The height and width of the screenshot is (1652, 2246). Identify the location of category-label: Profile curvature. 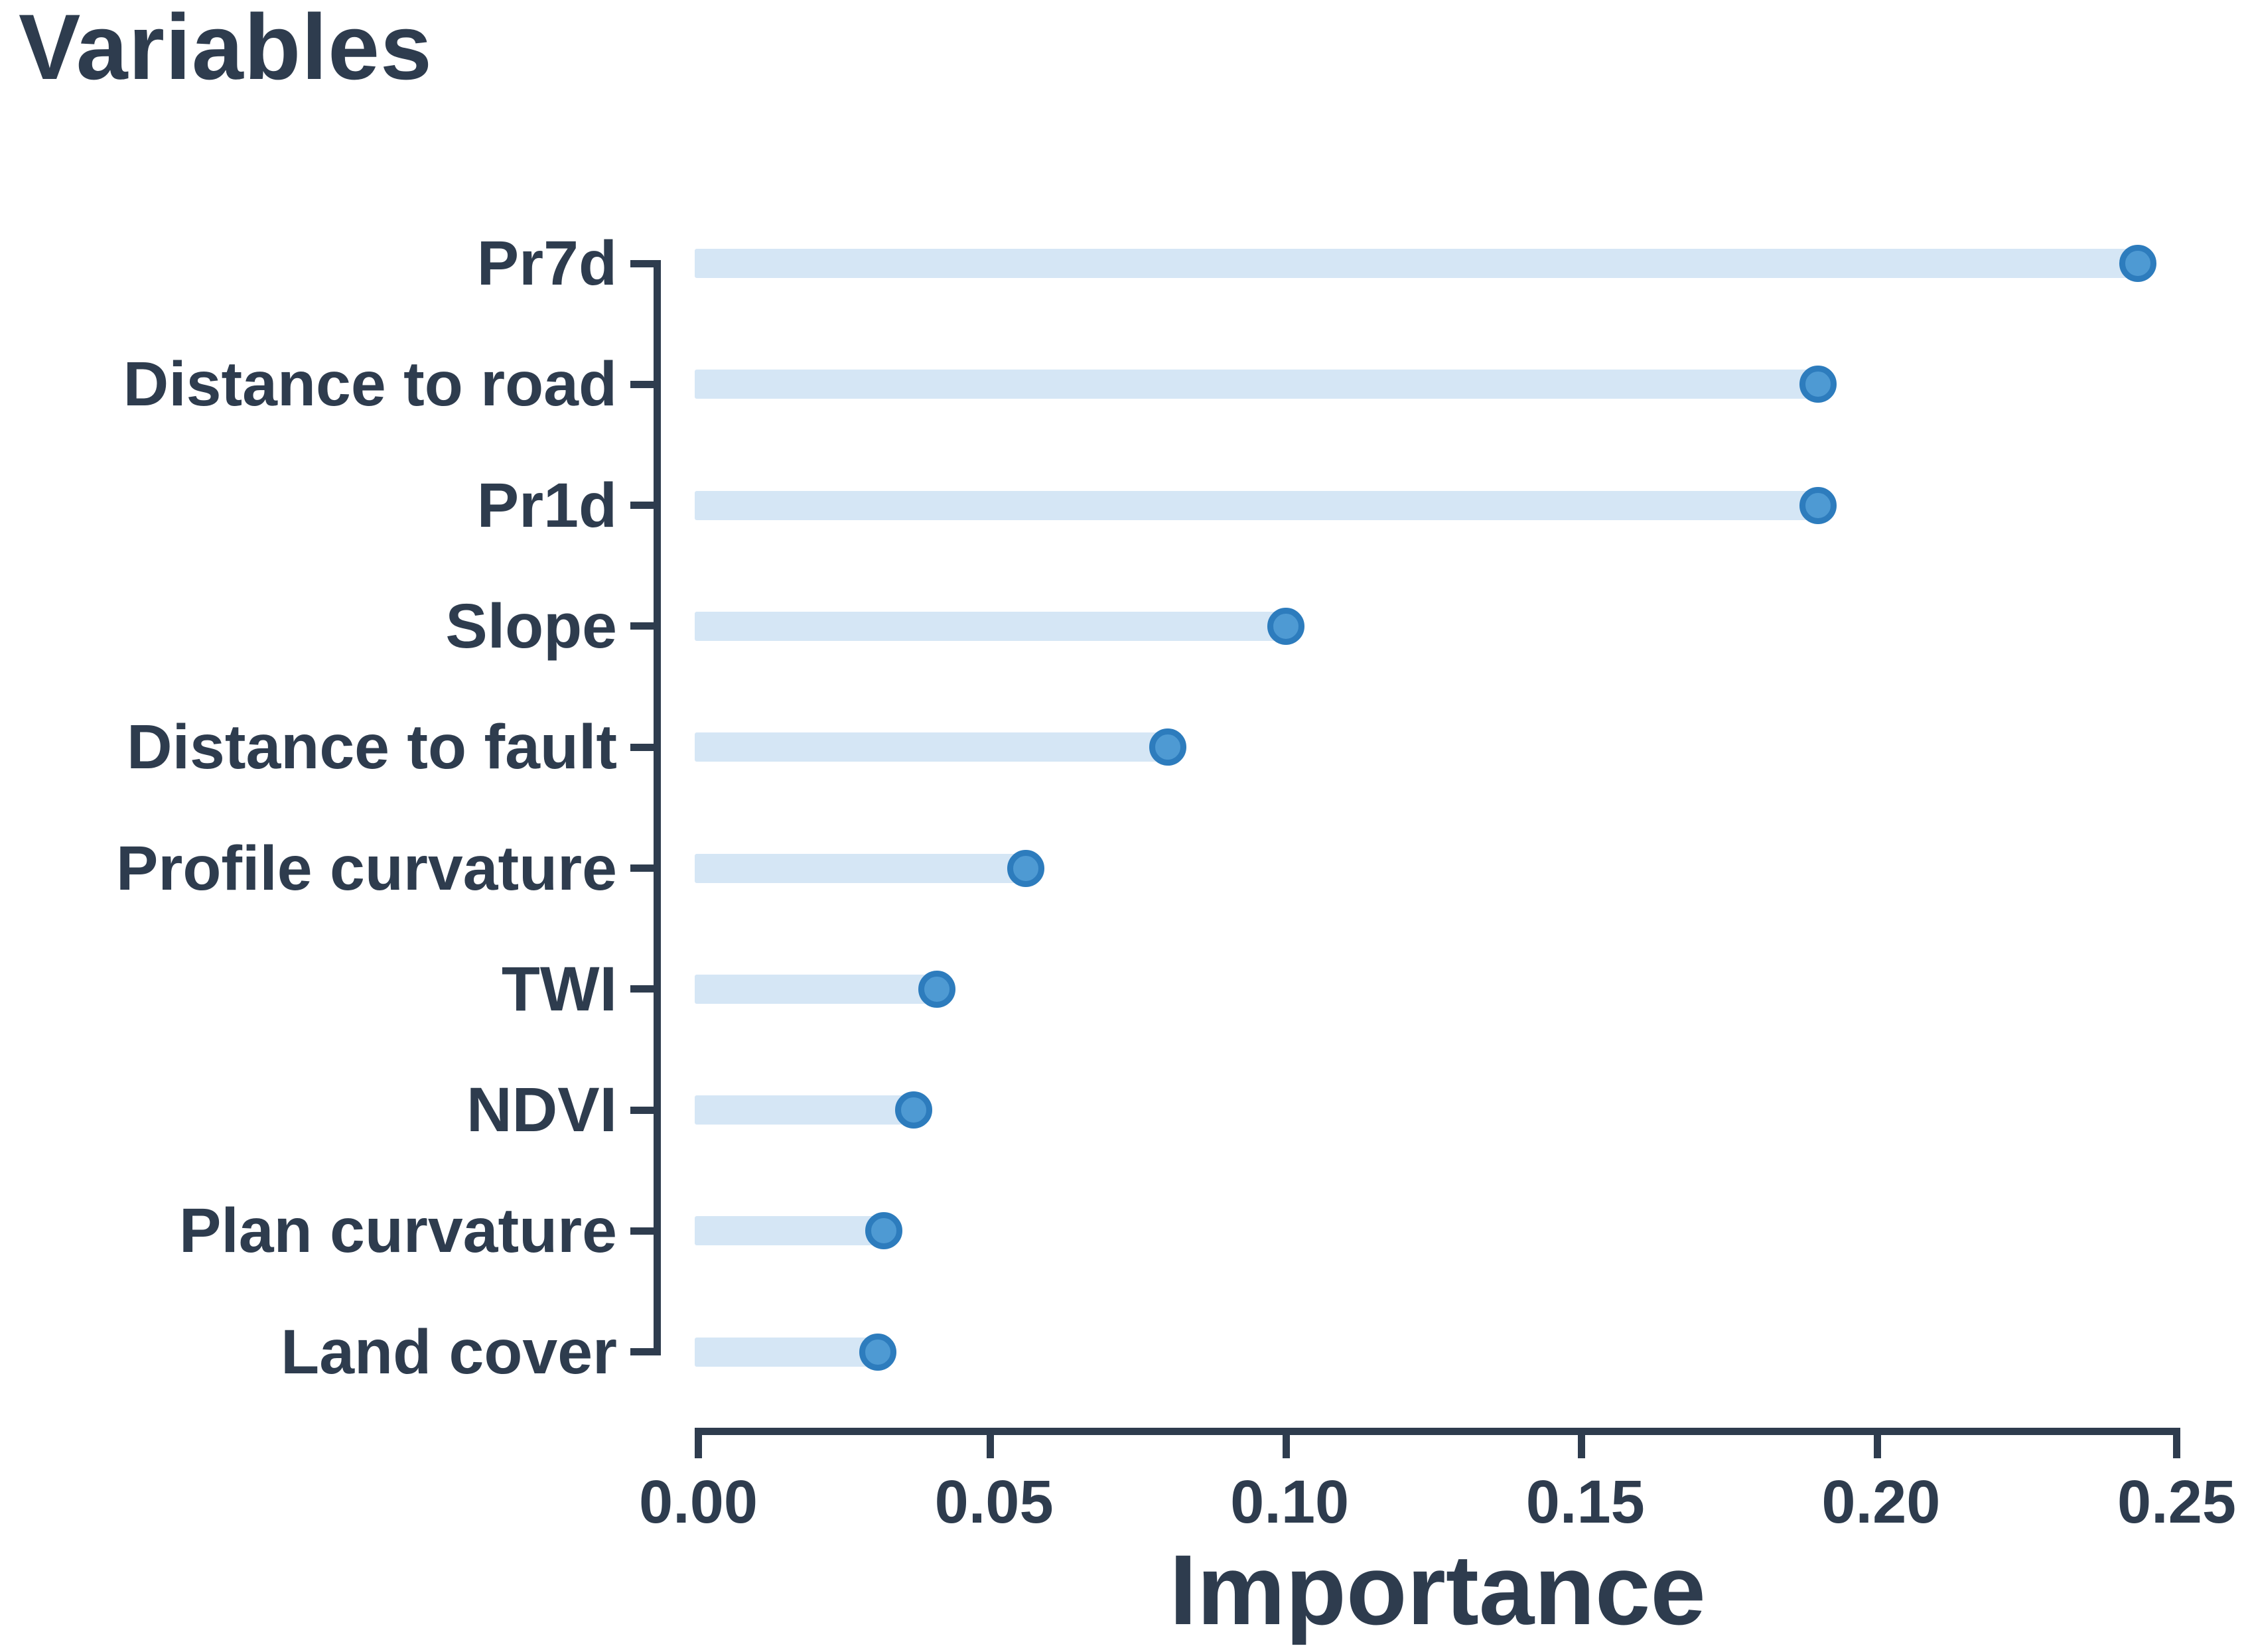
(366, 869).